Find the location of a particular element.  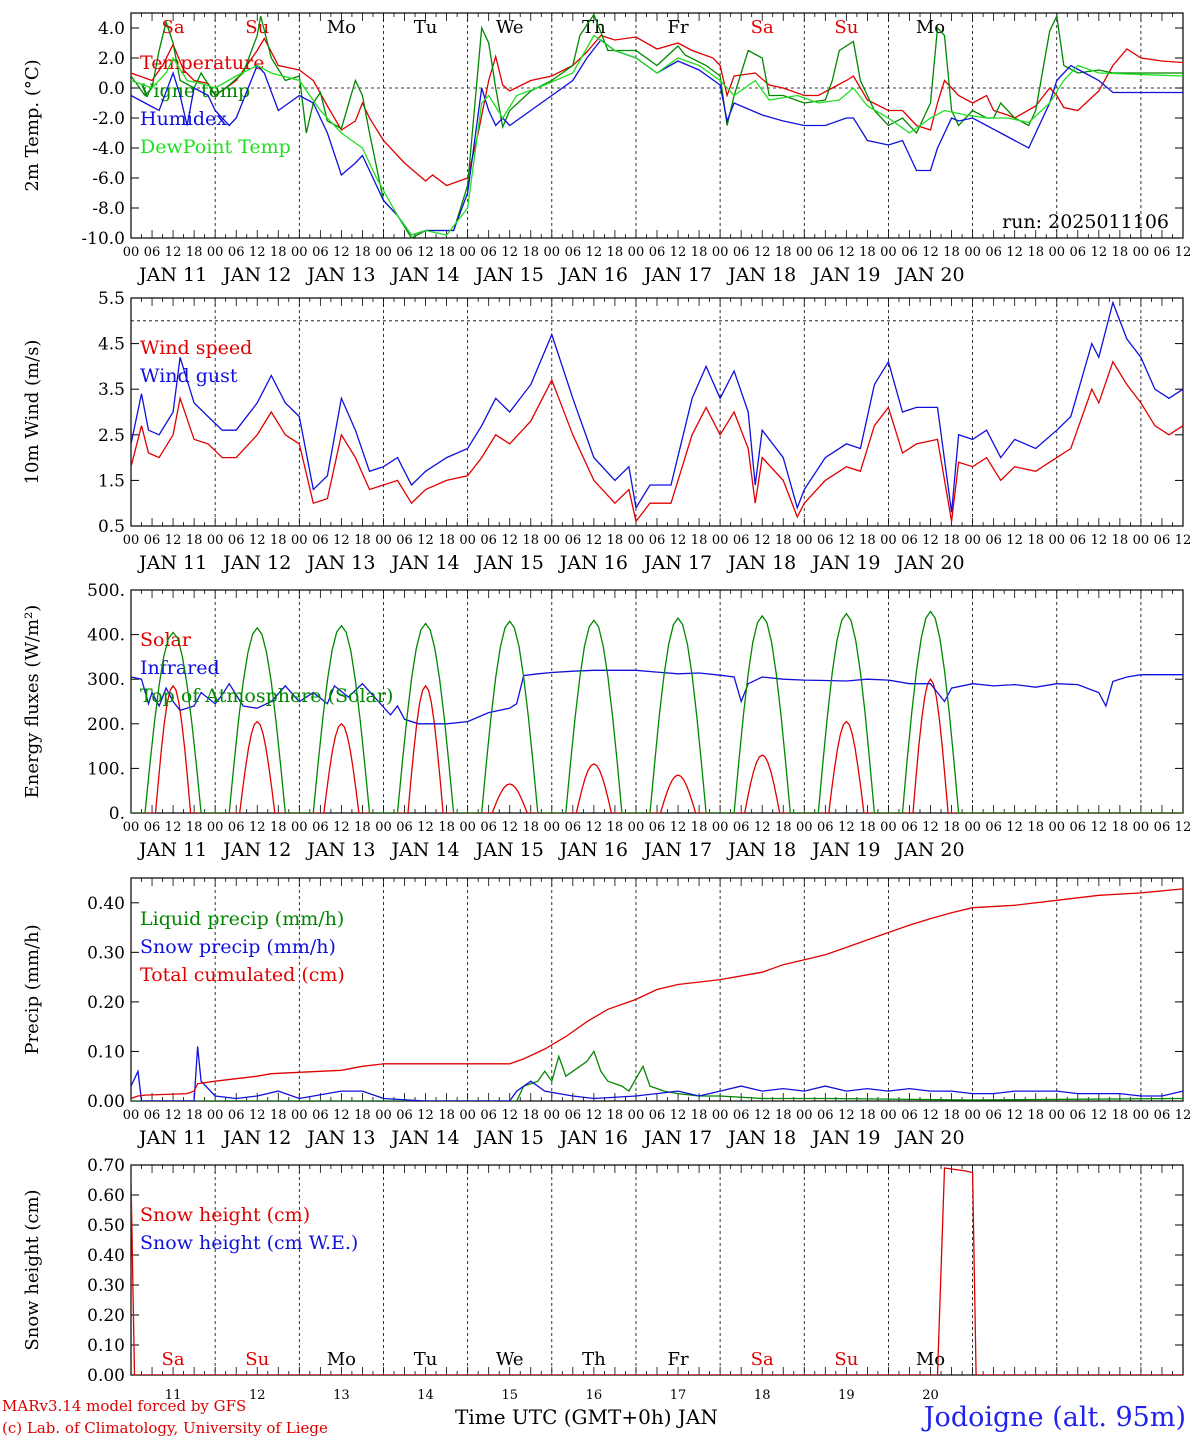

legend-entry: Infrared is located at coordinates (180, 668).